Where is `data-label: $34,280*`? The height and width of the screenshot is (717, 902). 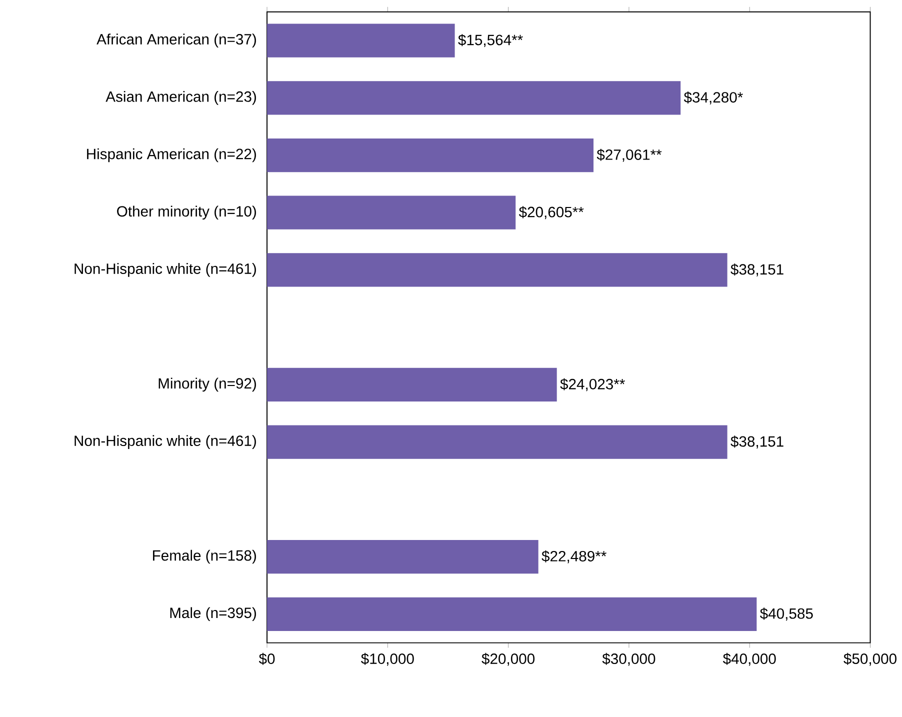
data-label: $34,280* is located at coordinates (713, 97).